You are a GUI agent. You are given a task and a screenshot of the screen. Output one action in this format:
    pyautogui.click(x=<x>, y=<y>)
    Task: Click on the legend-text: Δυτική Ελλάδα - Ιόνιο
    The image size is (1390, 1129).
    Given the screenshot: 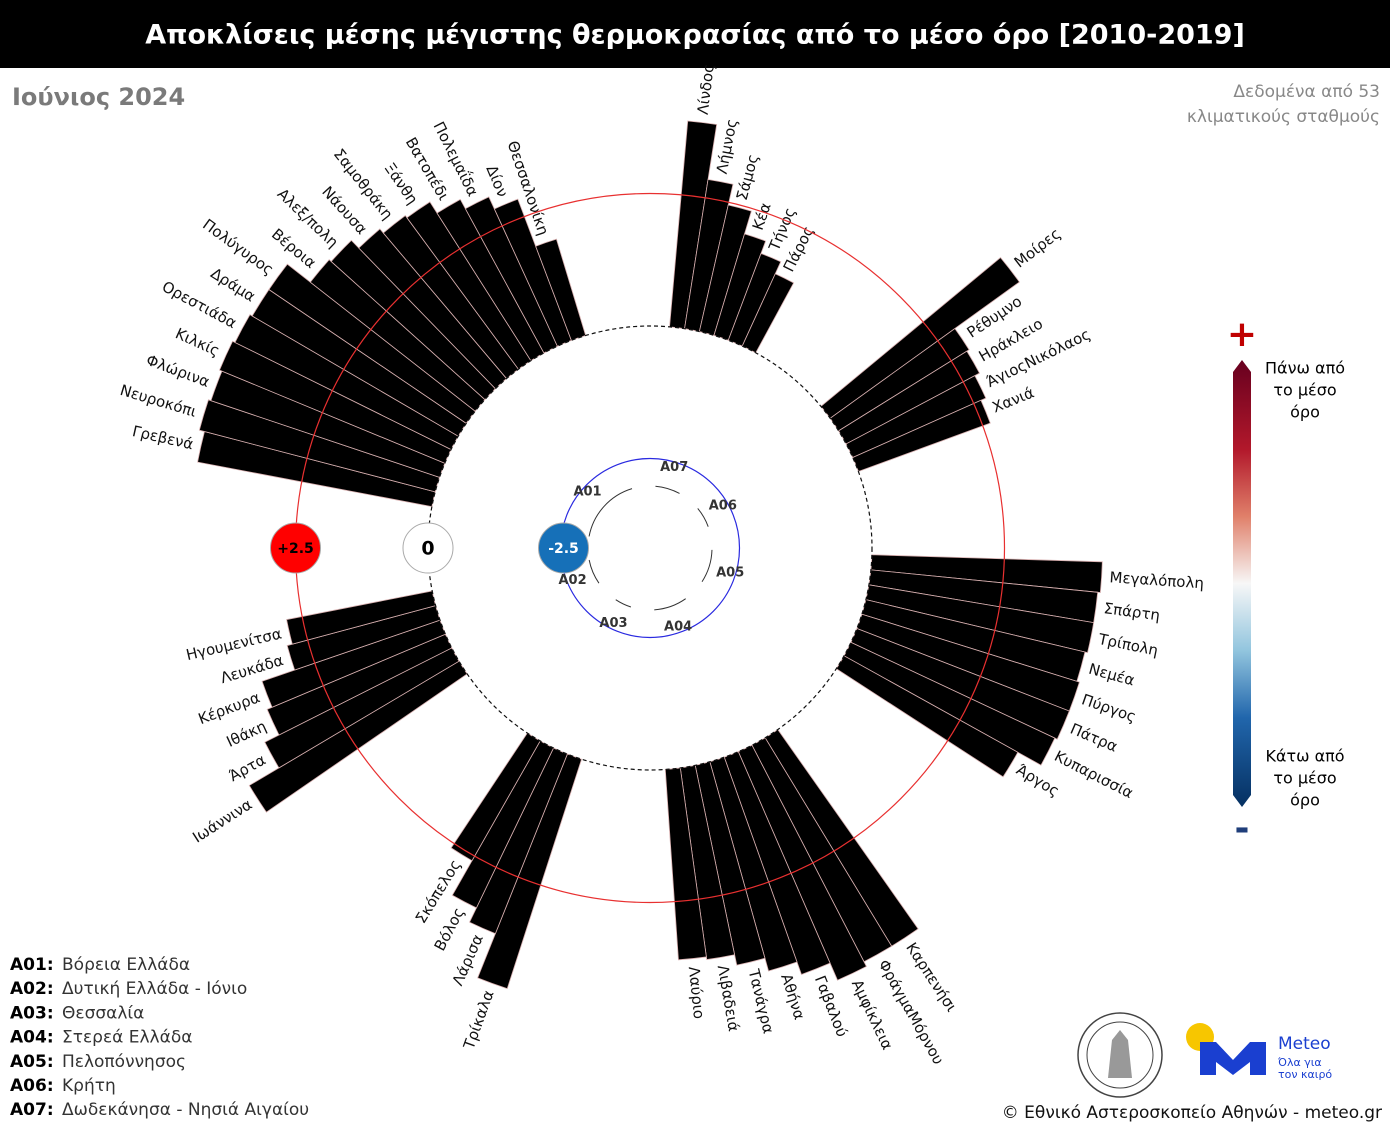 What is the action you would take?
    pyautogui.click(x=154, y=989)
    